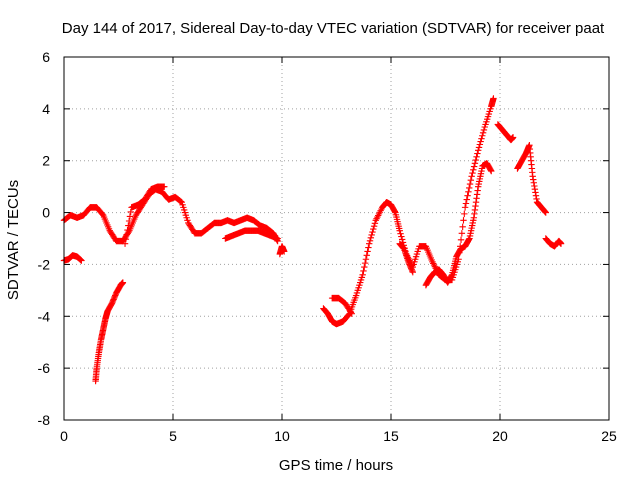  I want to click on y-tick-label: -8, so click(44, 420).